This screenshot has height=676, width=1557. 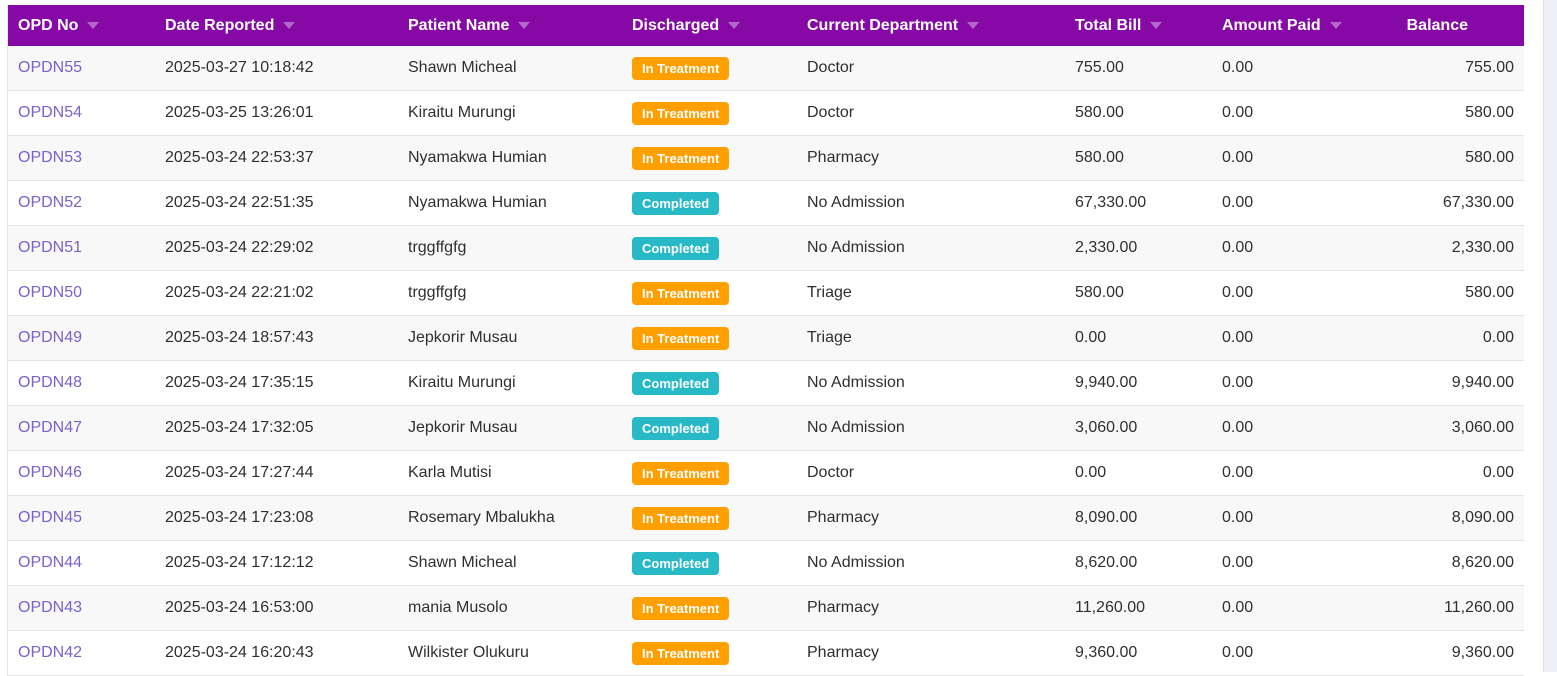 What do you see at coordinates (276, 25) in the screenshot?
I see `column-header-date_reported: Date Reported` at bounding box center [276, 25].